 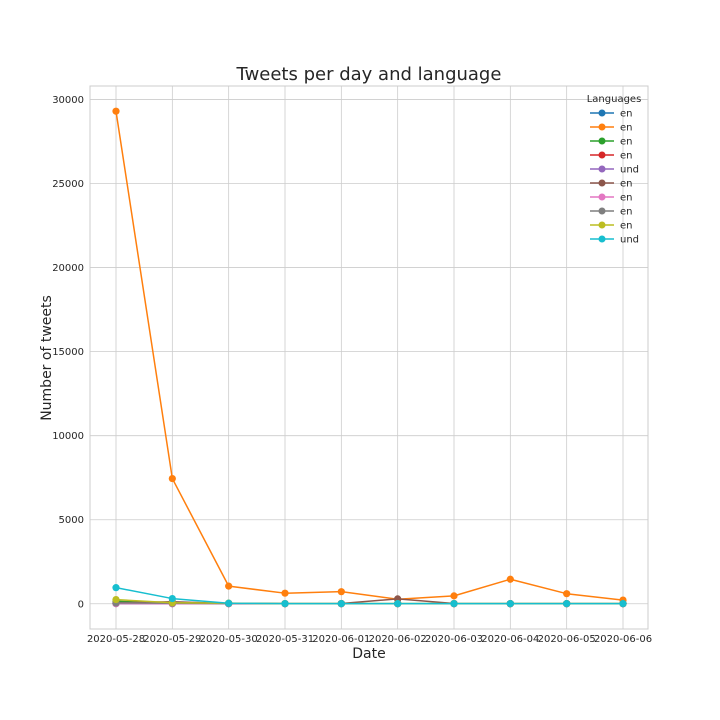 What do you see at coordinates (172, 639) in the screenshot?
I see `x-tick-label: 2020-05-29` at bounding box center [172, 639].